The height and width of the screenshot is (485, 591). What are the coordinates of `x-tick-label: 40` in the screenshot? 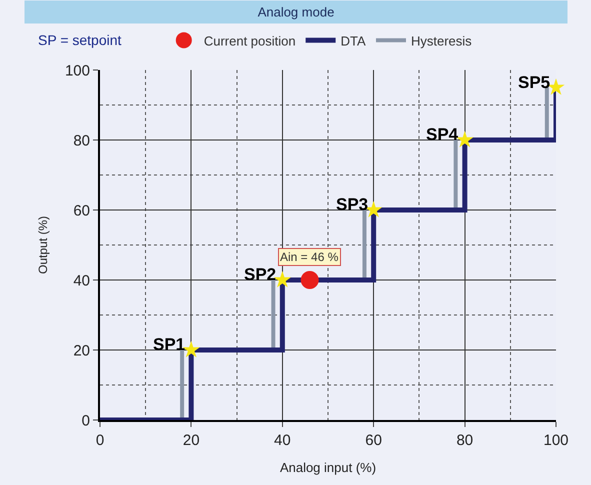 It's located at (282, 440).